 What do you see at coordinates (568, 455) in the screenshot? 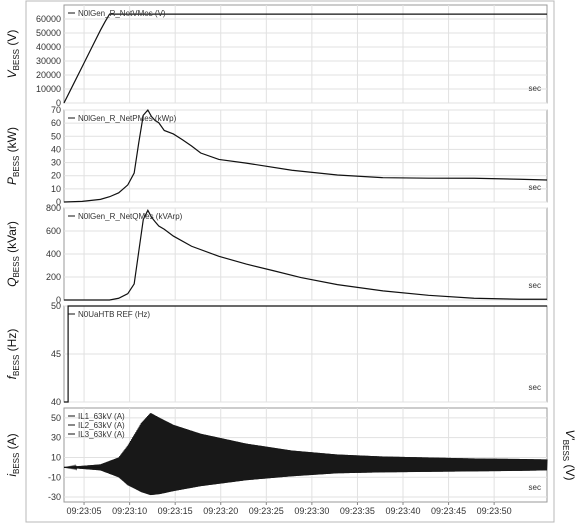
I see `panel-5-right-label: V'BESS (V)` at bounding box center [568, 455].